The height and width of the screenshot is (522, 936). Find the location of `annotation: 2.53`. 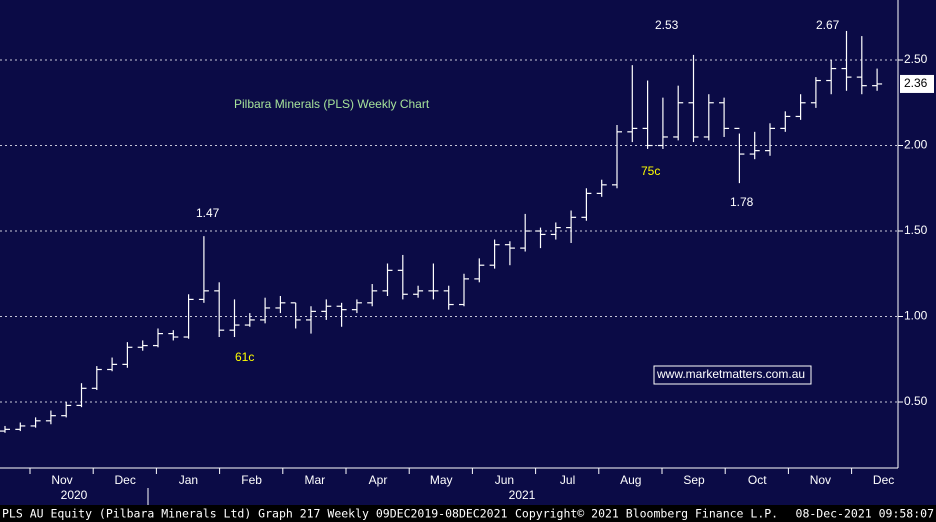

annotation: 2.53 is located at coordinates (667, 25).